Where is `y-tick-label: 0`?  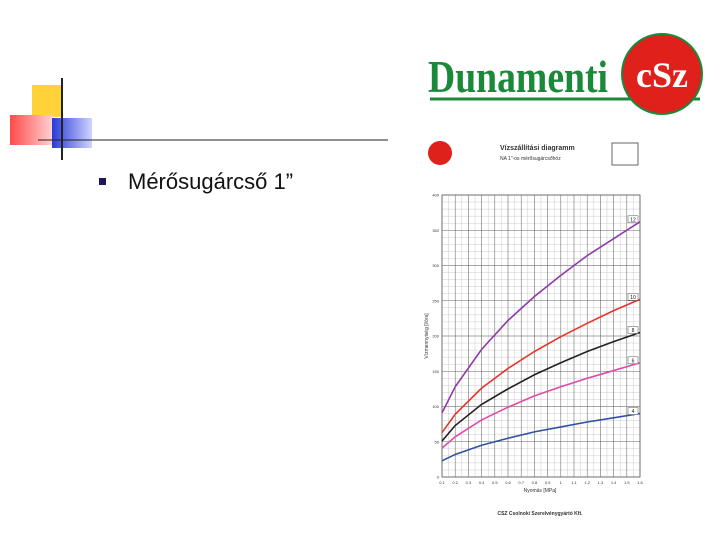
y-tick-label: 0 is located at coordinates (438, 477).